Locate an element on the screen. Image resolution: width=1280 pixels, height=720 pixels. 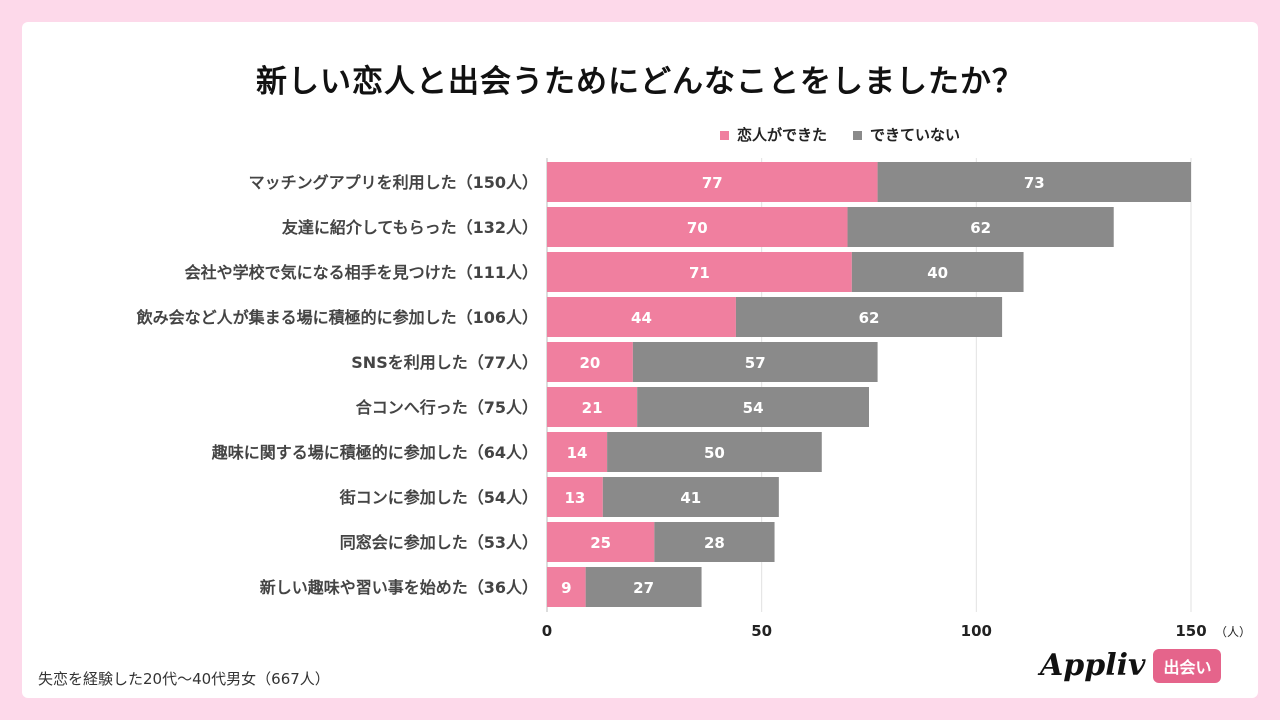
x-unit-label: （人） is located at coordinates (1233, 632).